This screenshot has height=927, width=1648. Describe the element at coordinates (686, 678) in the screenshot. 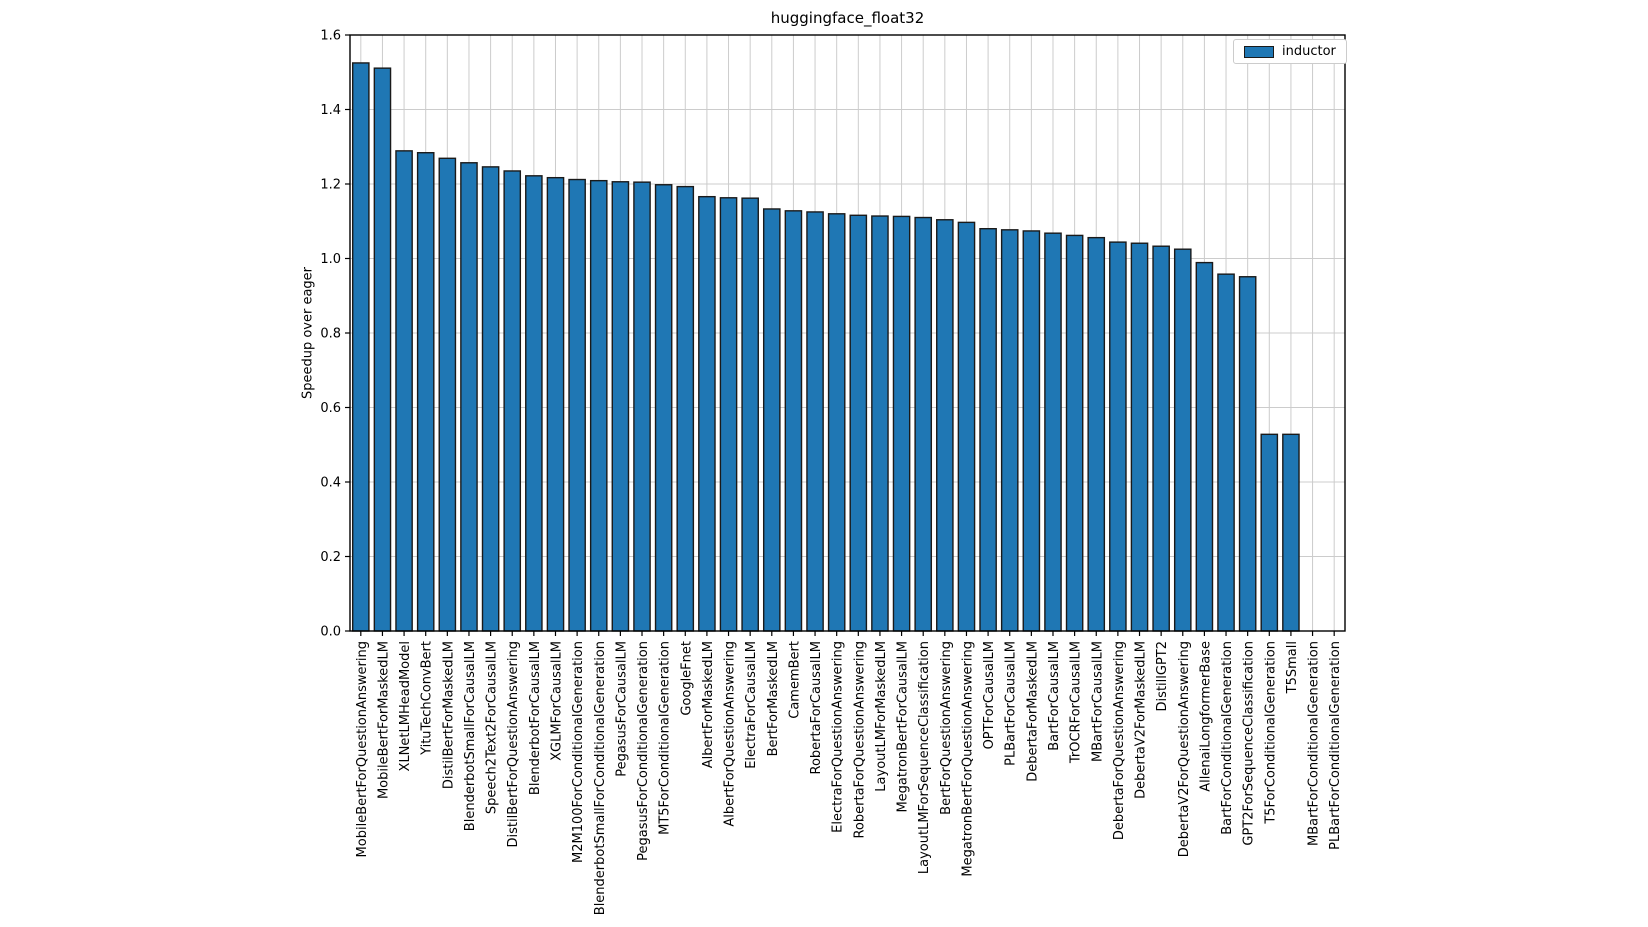

I see `x-tick-label-GoogleFnet: GoogleFnet` at that location.